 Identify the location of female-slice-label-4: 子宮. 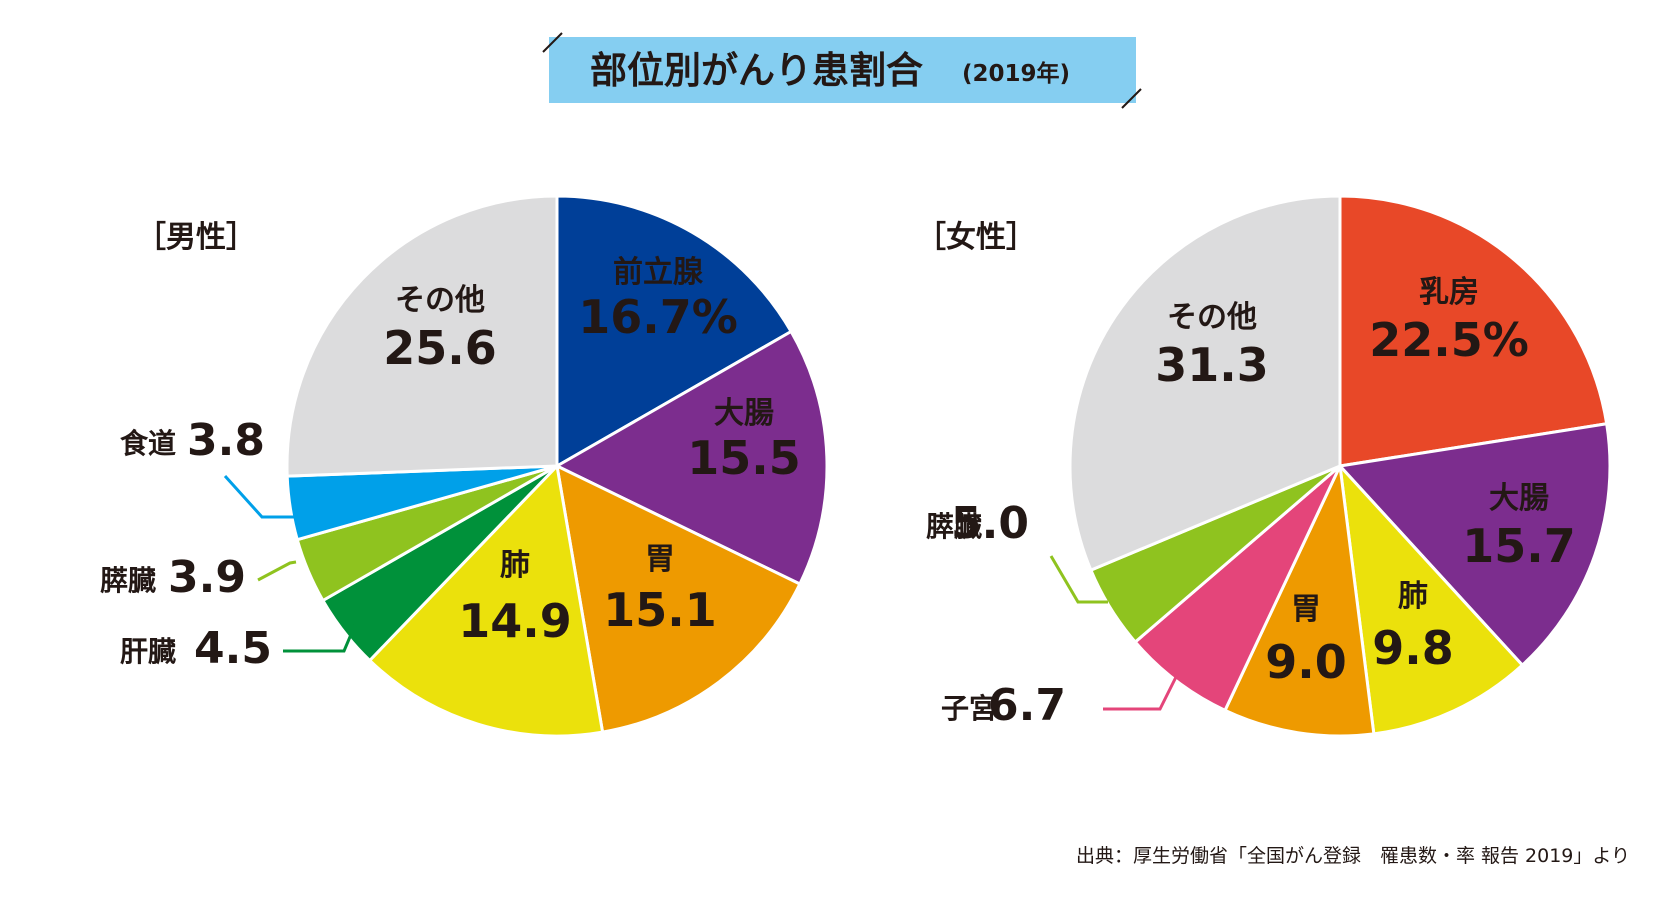
(969, 708).